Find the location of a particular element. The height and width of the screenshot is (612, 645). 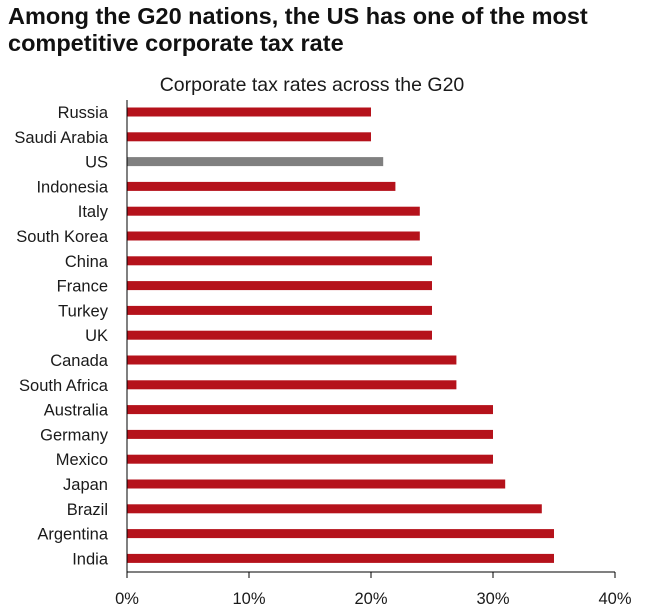

x-tick-label-40: 40% is located at coordinates (614, 599).